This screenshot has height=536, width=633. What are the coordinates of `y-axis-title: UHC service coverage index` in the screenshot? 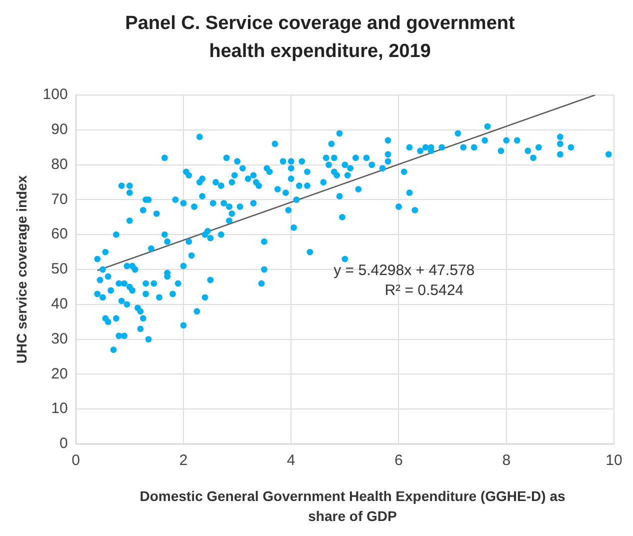 It's located at (21, 269).